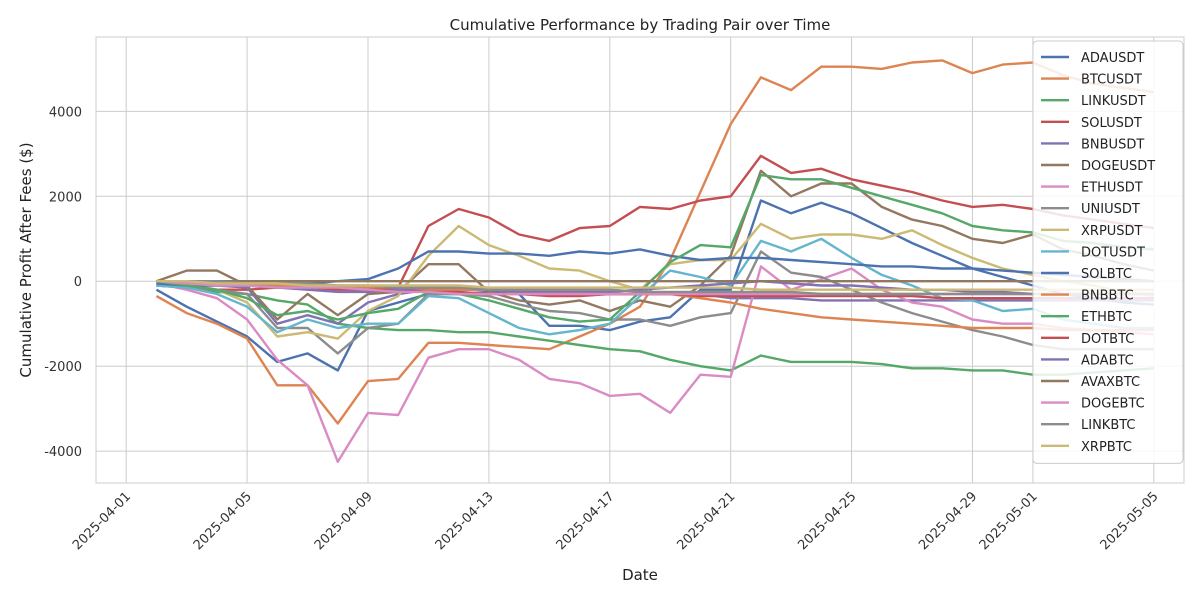  I want to click on series-line-DOTUSDT, so click(655, 286).